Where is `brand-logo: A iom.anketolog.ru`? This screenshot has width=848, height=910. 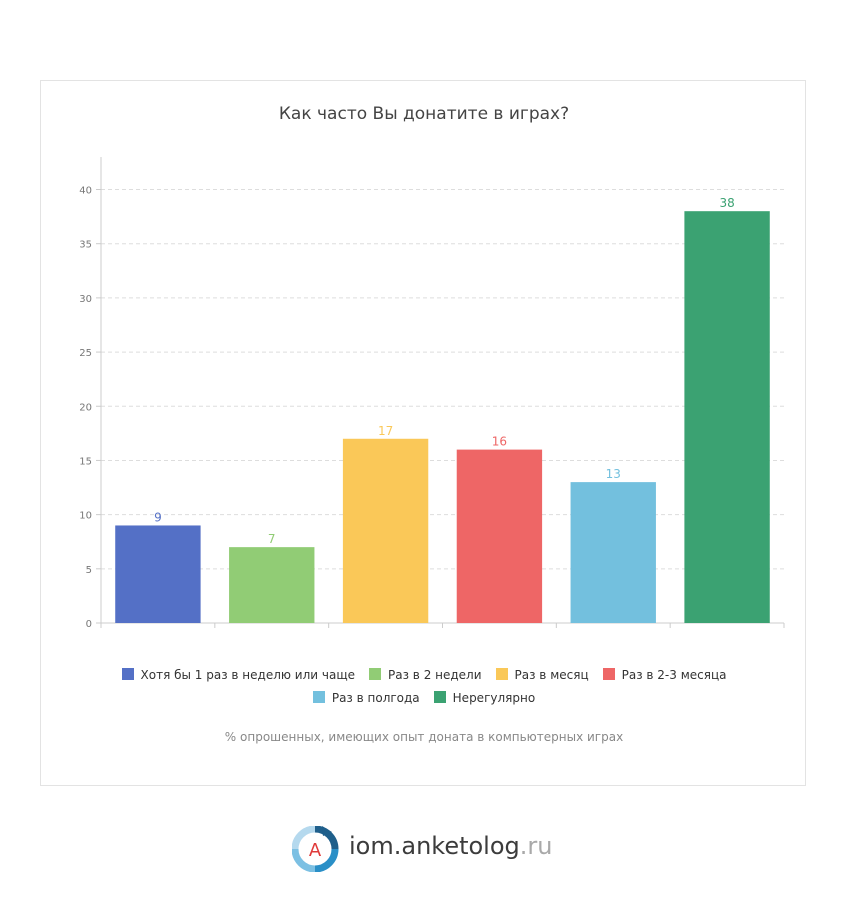
brand-logo: A iom.anketolog.ru is located at coordinates (421, 849).